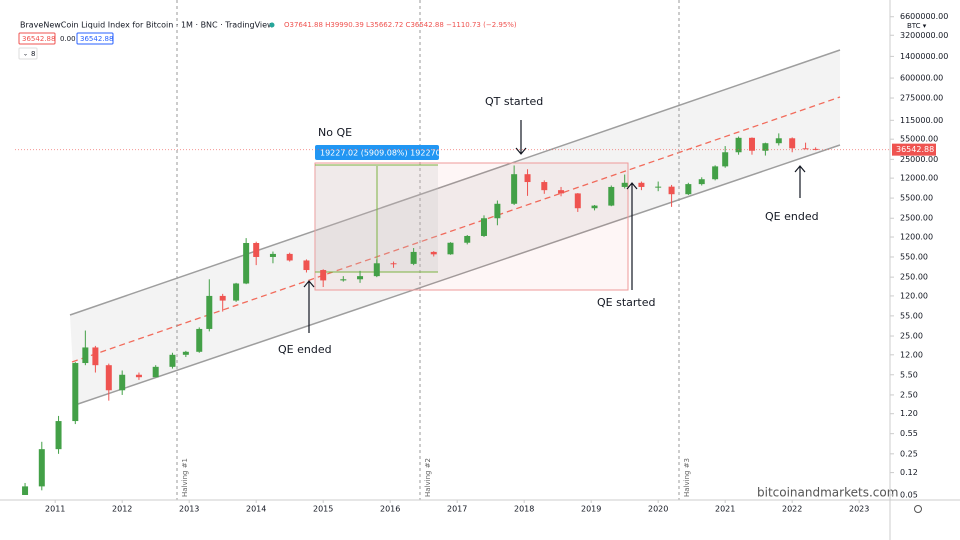 The image size is (960, 540). What do you see at coordinates (383, 153) in the screenshot?
I see `measure-label: 19227.02 (5909.08%) 1922702` at bounding box center [383, 153].